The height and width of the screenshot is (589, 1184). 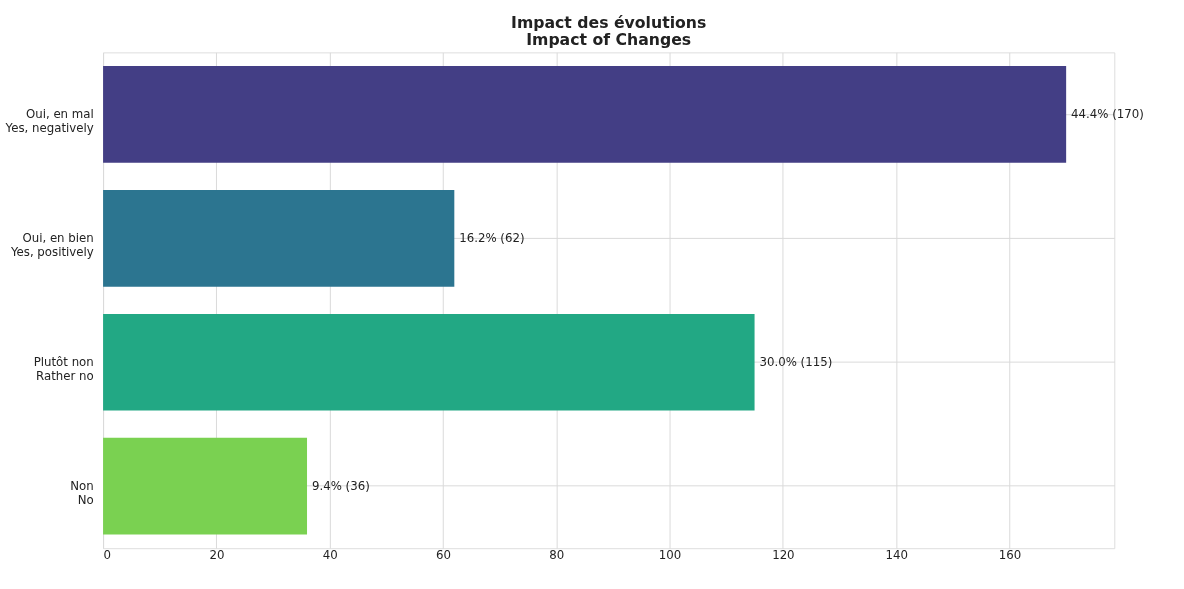 I want to click on data-label: 16.2% (62), so click(x=492, y=238).